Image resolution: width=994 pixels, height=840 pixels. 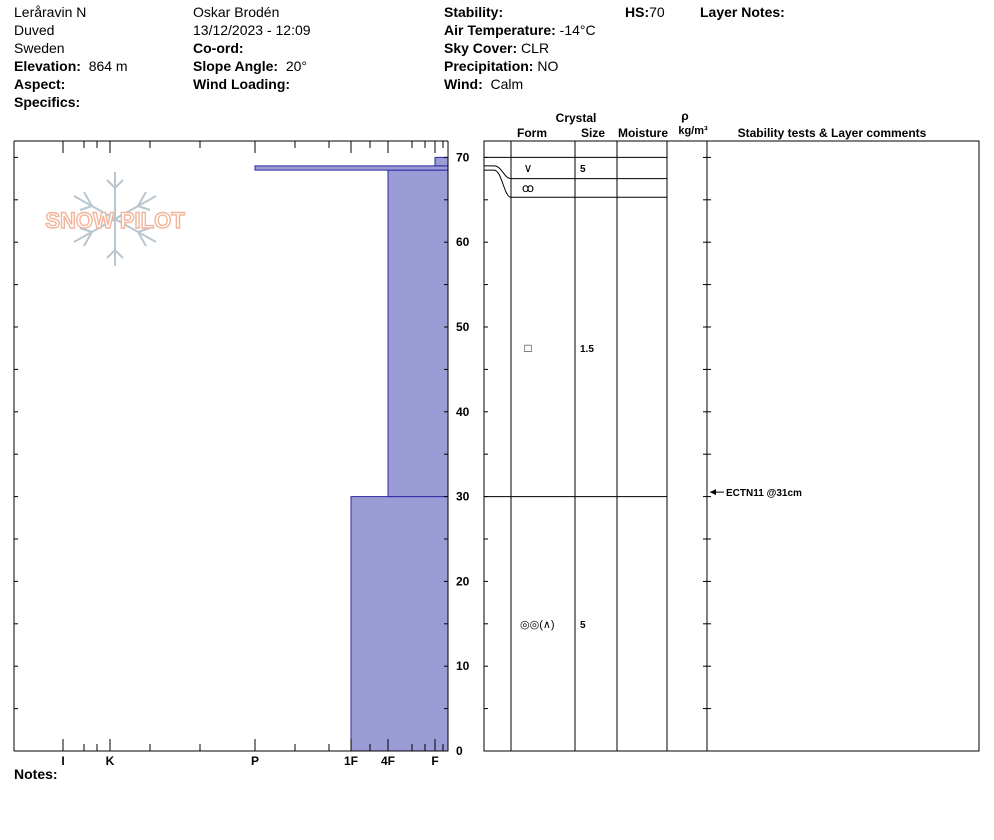 I want to click on area-name: Duved, so click(x=34, y=30).